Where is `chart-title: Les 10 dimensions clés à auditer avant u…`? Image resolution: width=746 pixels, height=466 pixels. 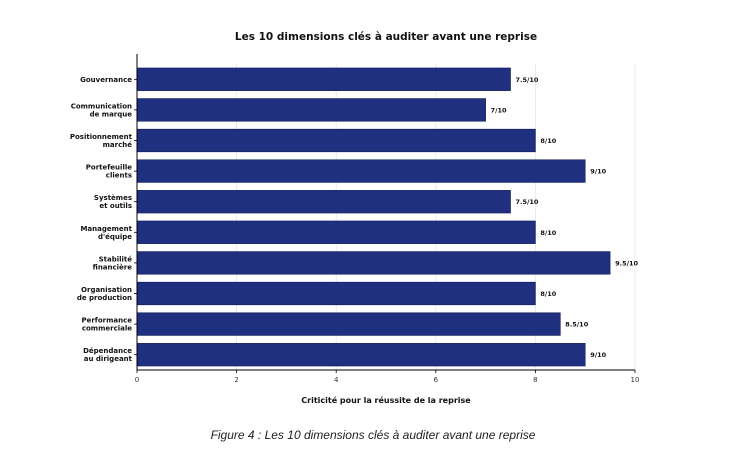 chart-title: Les 10 dimensions clés à auditer avant u… is located at coordinates (386, 37).